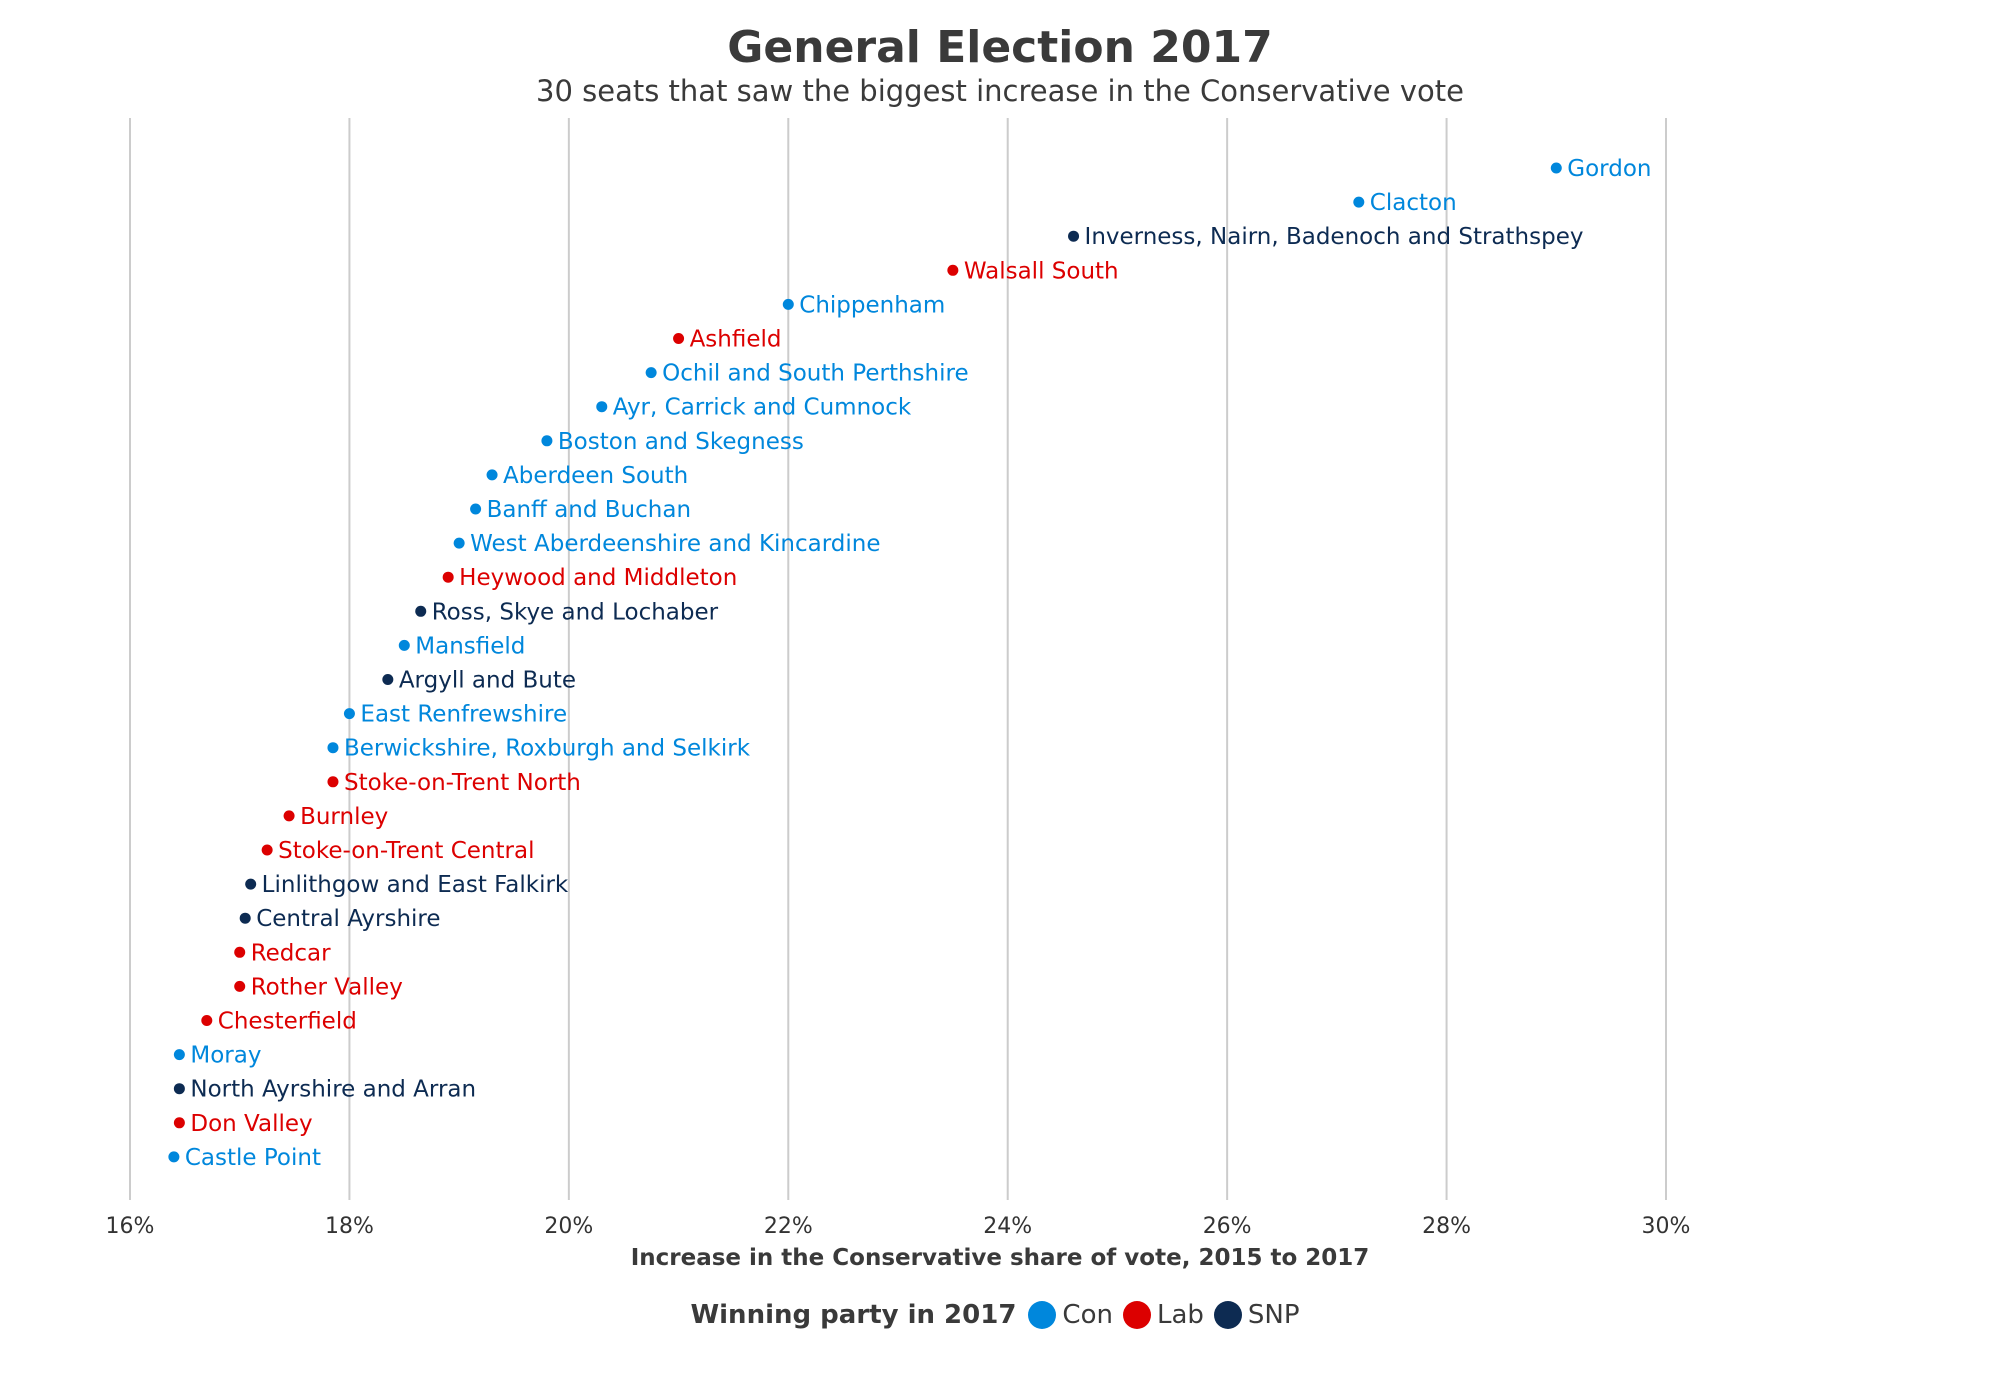 The image size is (2000, 1375). I want to click on legend-label-lab: Lab, so click(1180, 1315).